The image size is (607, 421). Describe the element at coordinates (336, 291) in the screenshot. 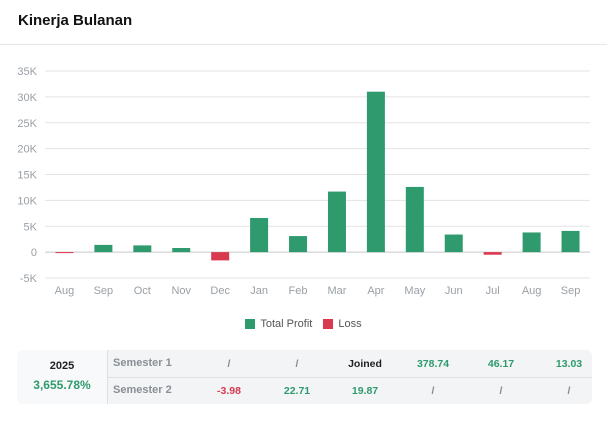

I see `x-tick-label: Mar` at that location.